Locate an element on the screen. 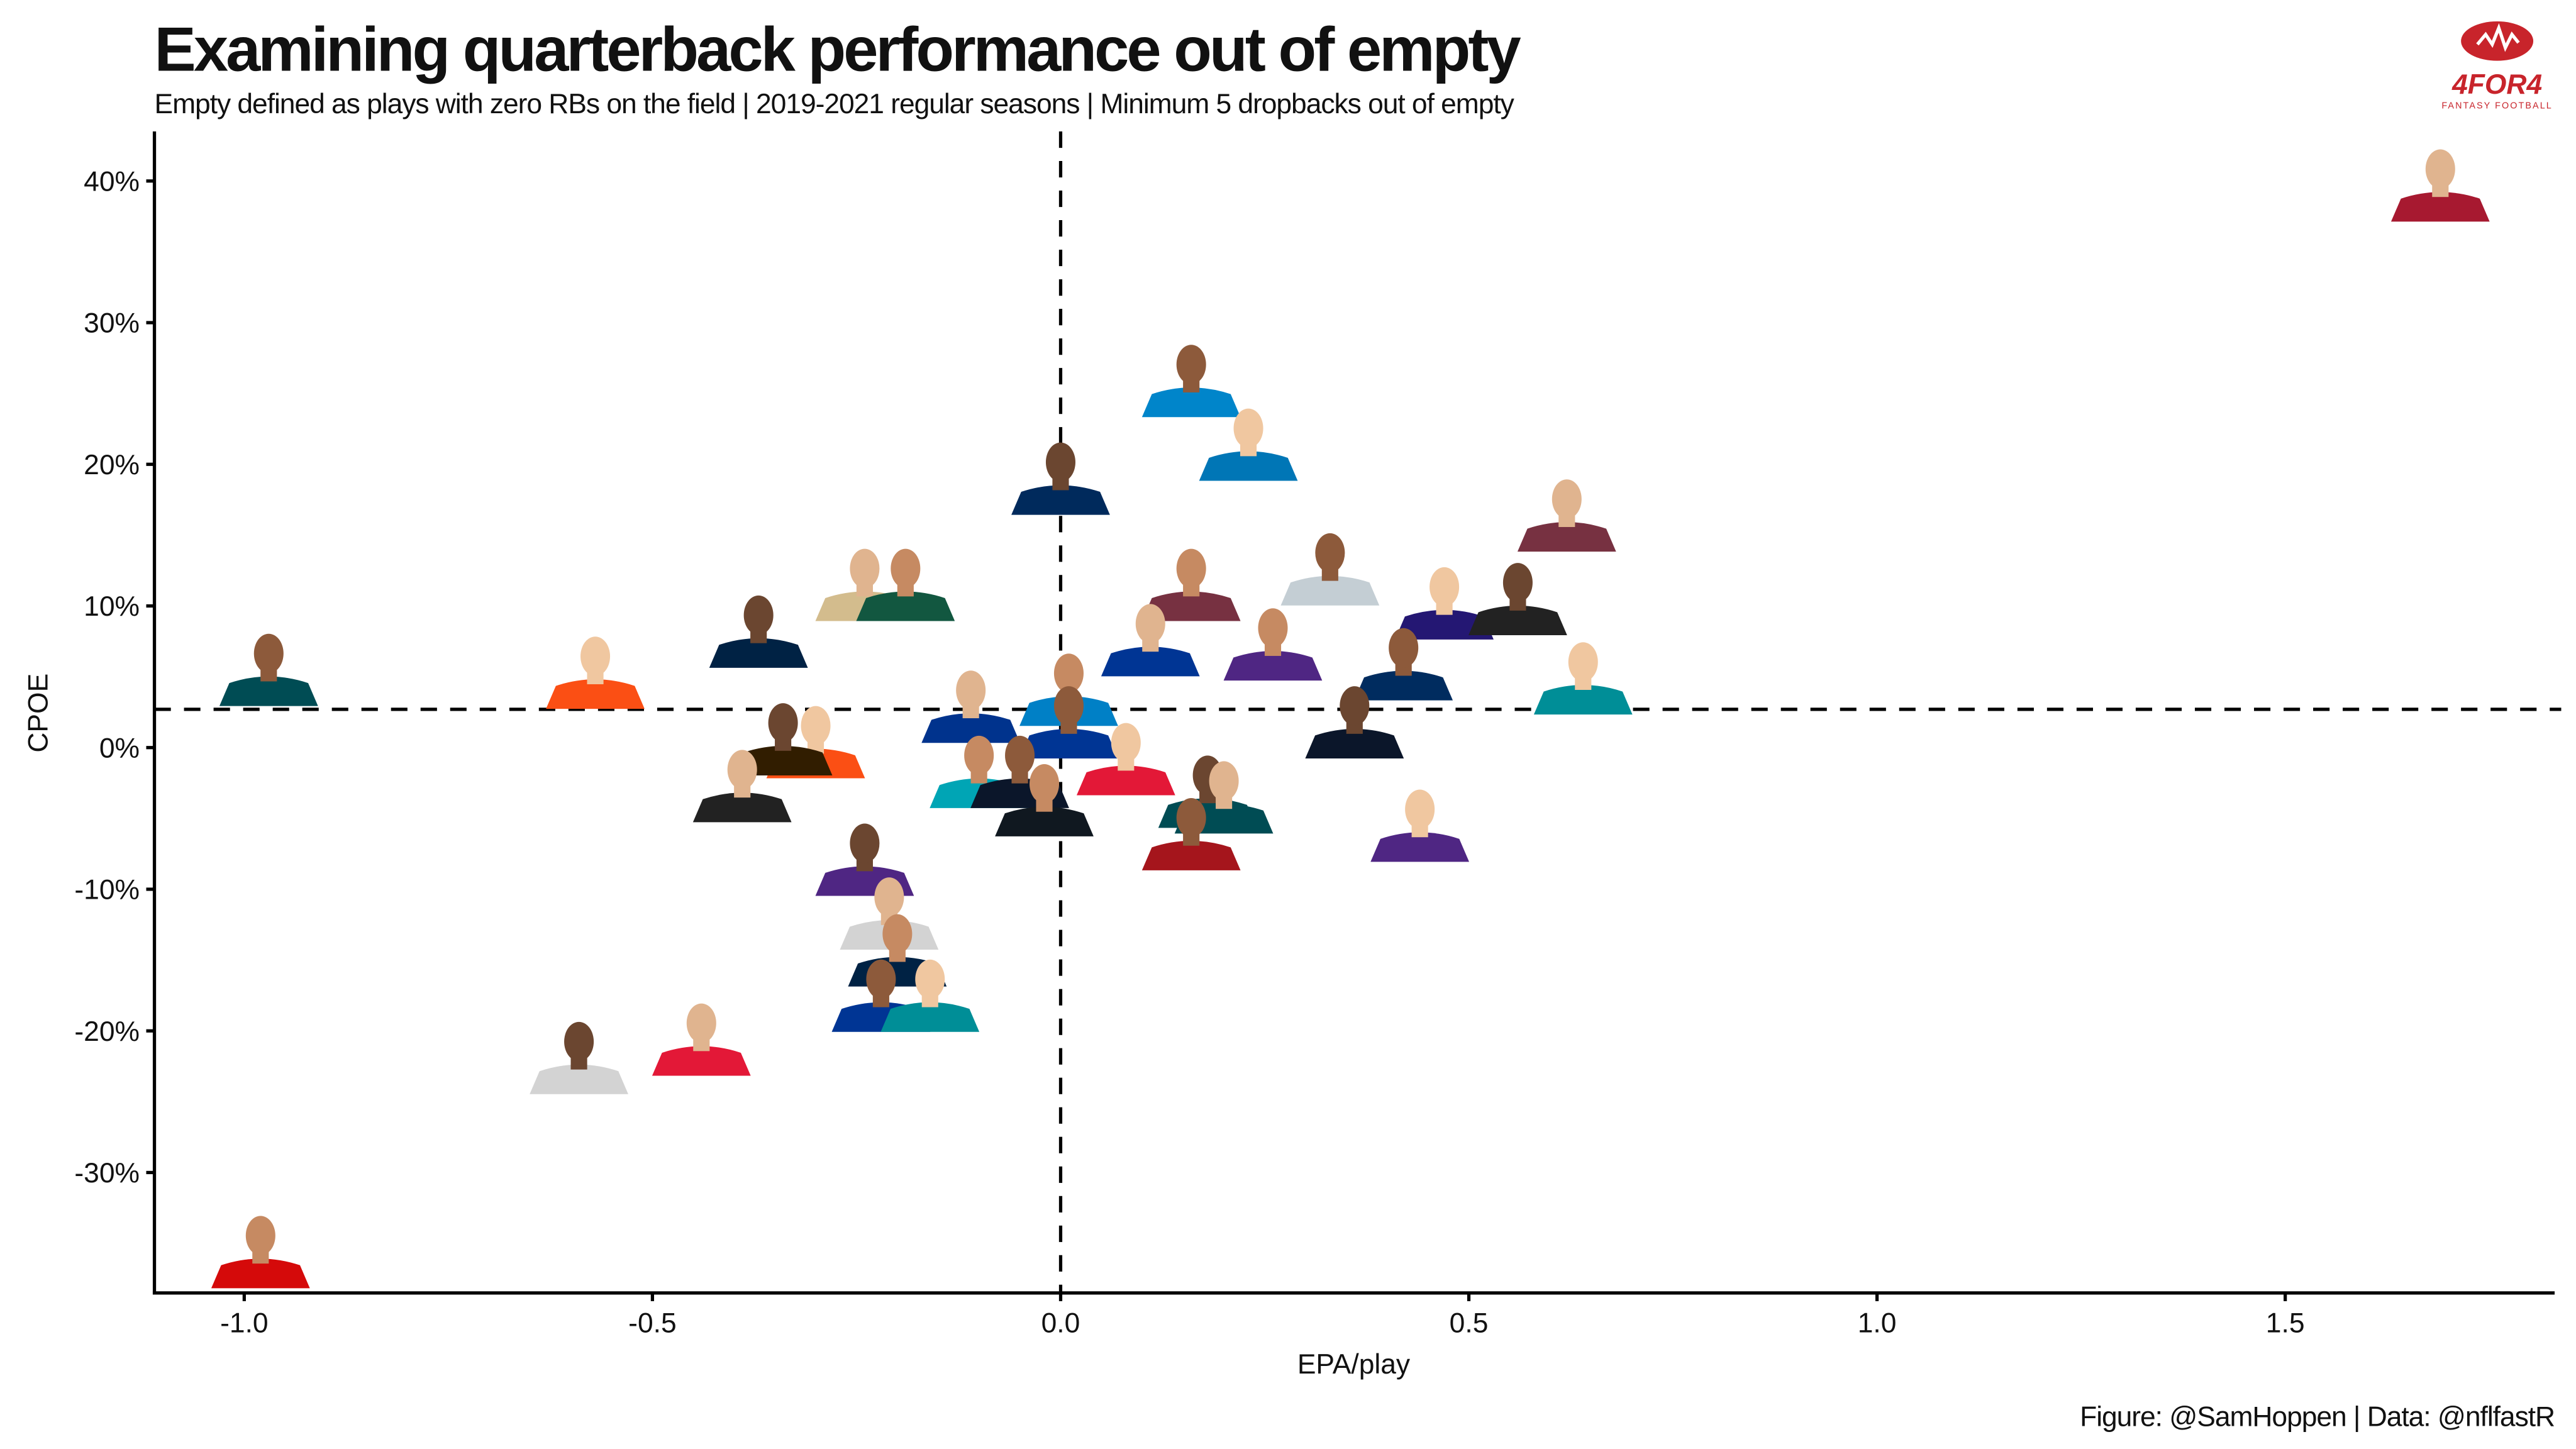  logo-text: 4FOR4 is located at coordinates (2496, 84).